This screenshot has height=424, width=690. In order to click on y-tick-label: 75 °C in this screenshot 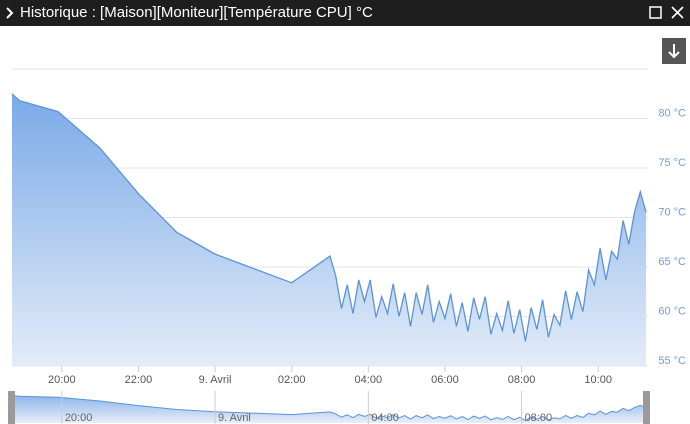, I will do `click(672, 163)`.